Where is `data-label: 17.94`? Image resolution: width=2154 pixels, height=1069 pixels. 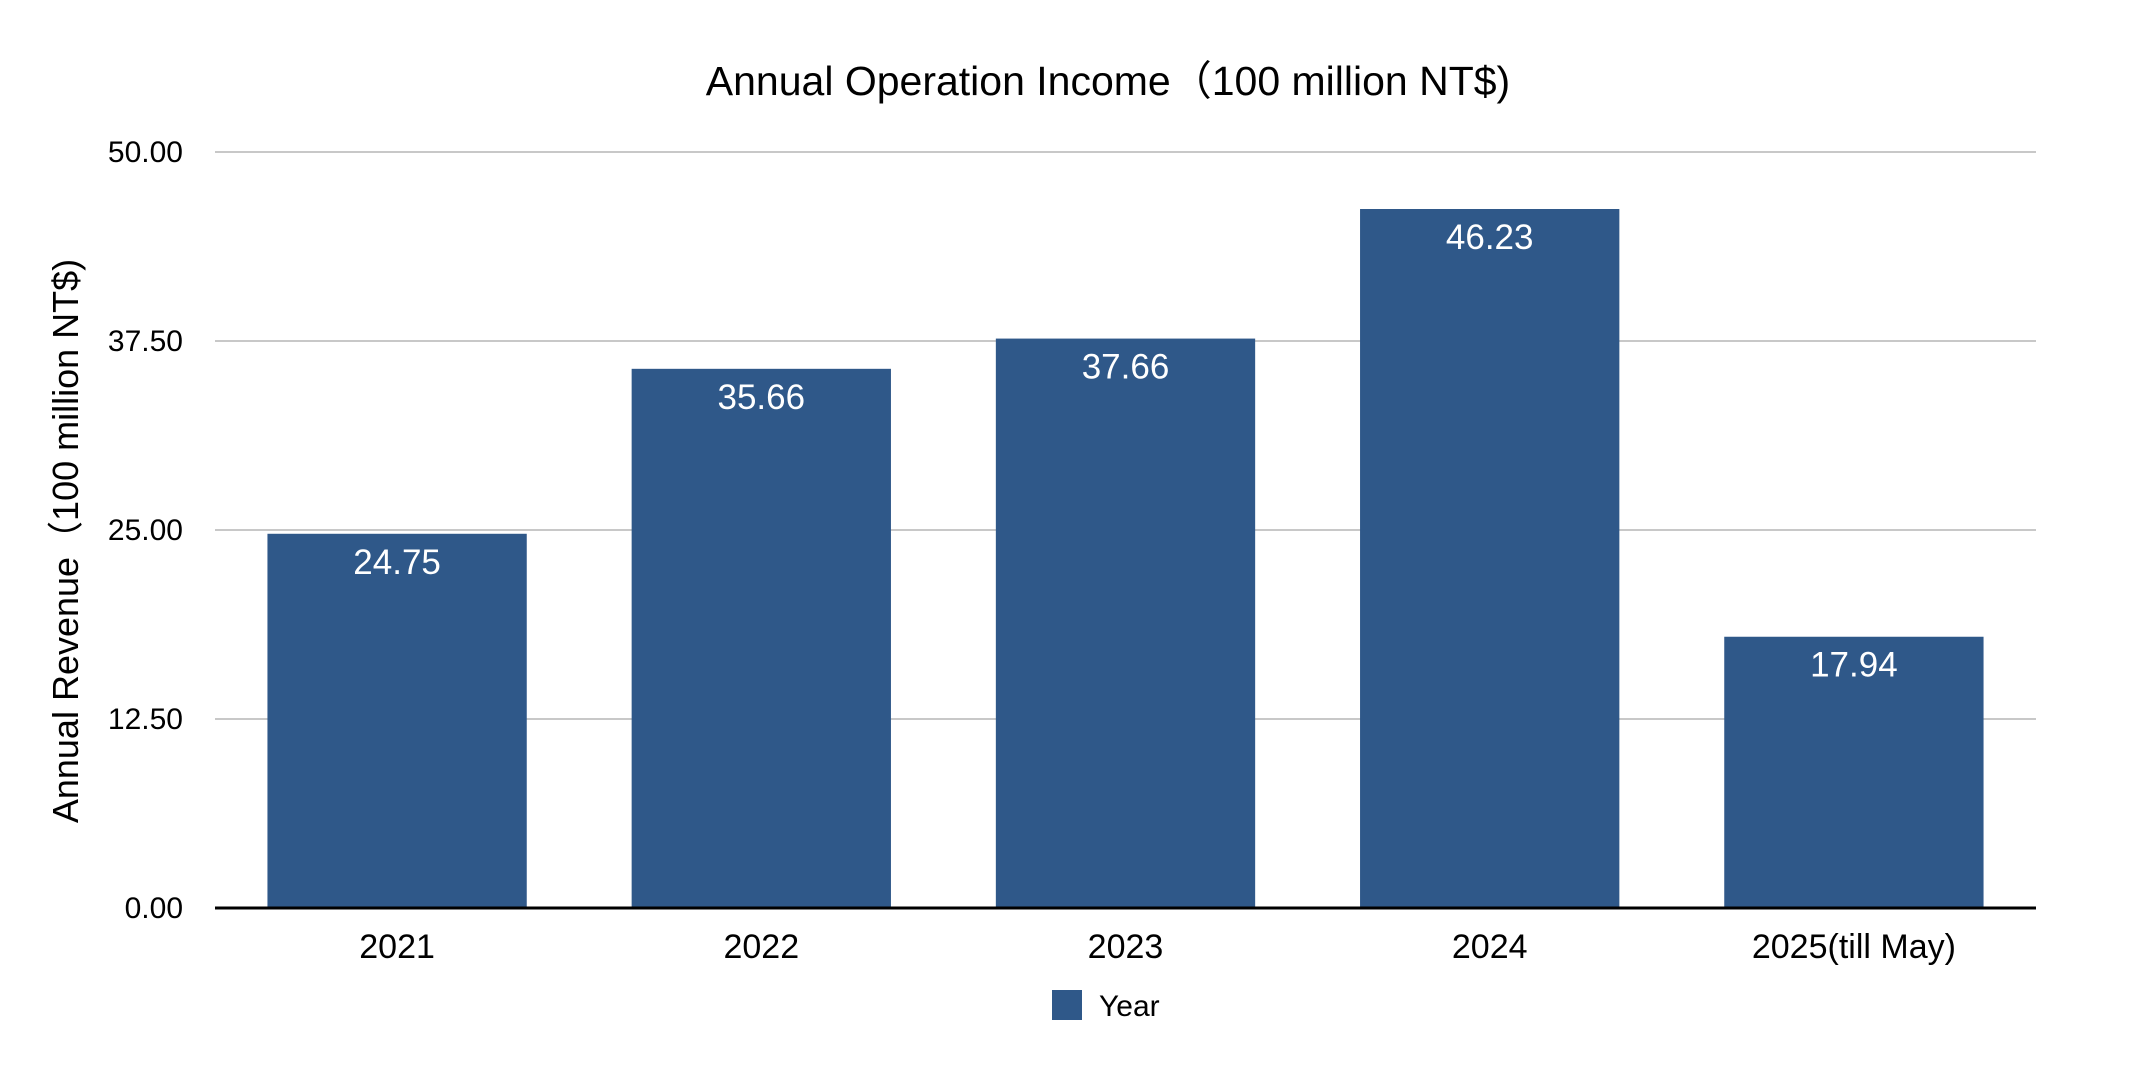 data-label: 17.94 is located at coordinates (1854, 665).